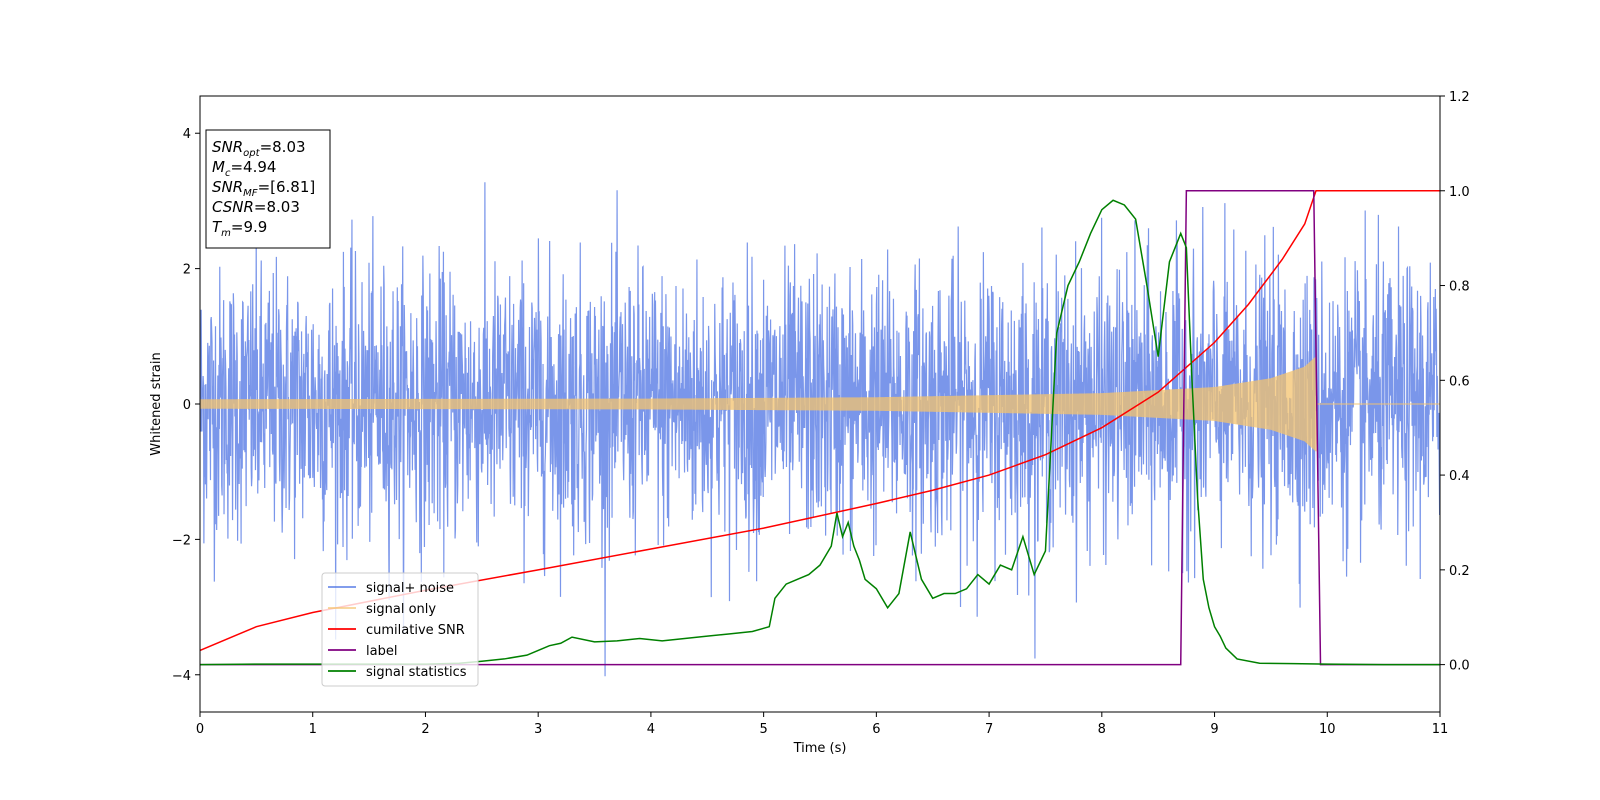 Image resolution: width=1600 pixels, height=800 pixels. I want to click on x-tick-label: 2, so click(425, 729).